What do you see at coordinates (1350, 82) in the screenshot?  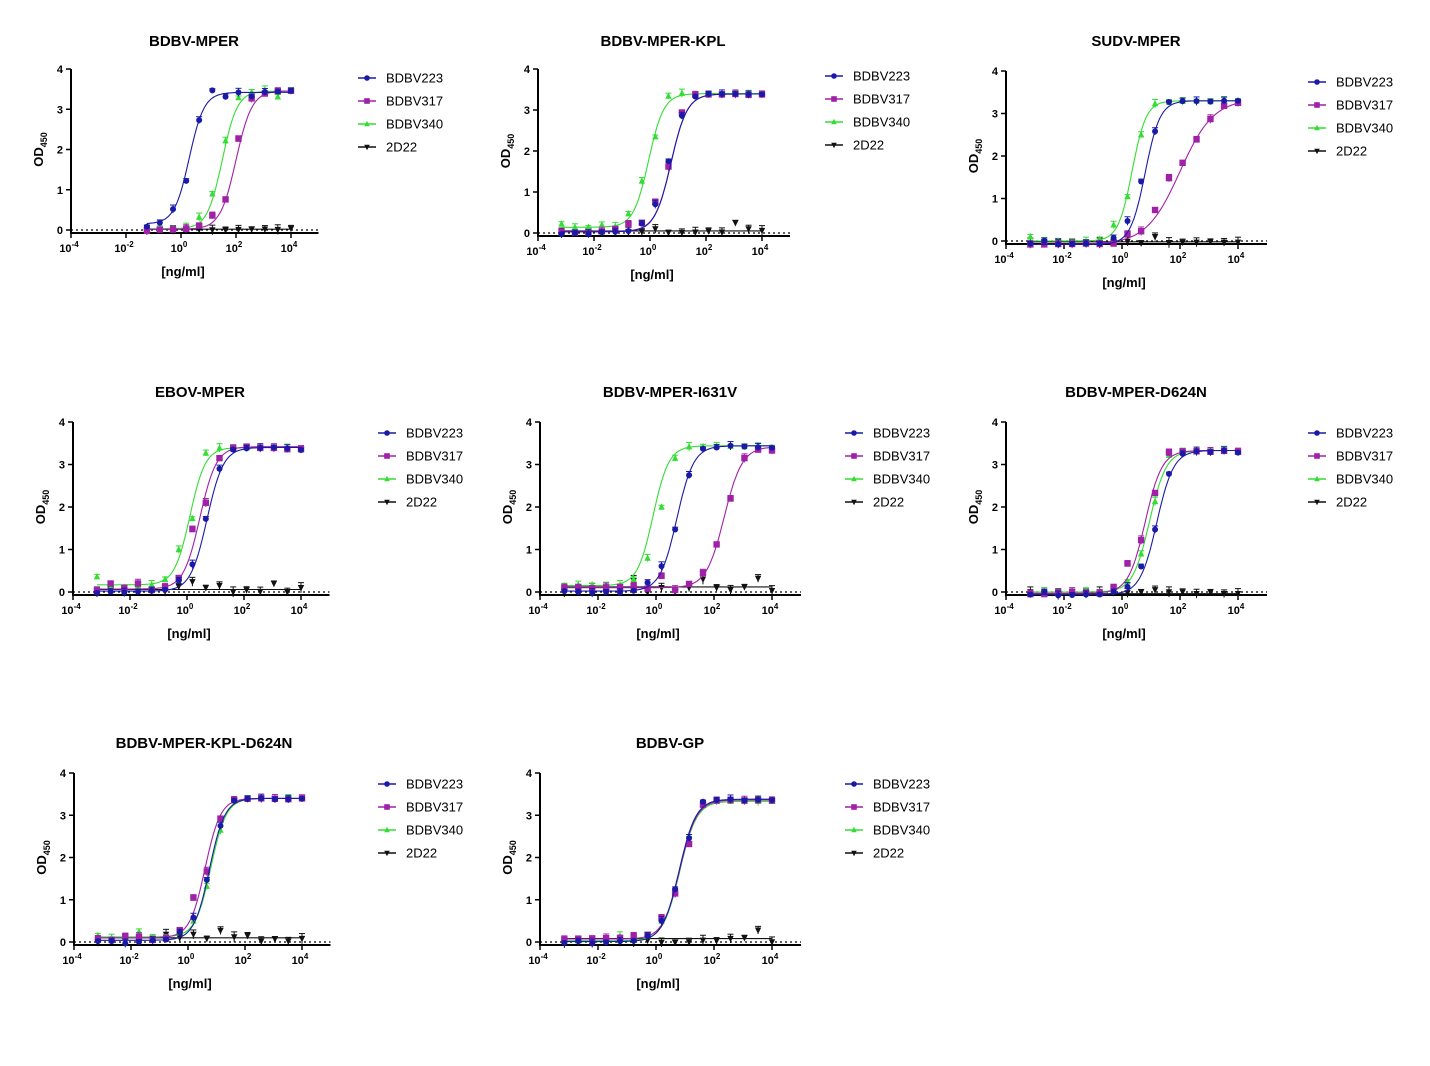 I see `legend-item: BDBV223` at bounding box center [1350, 82].